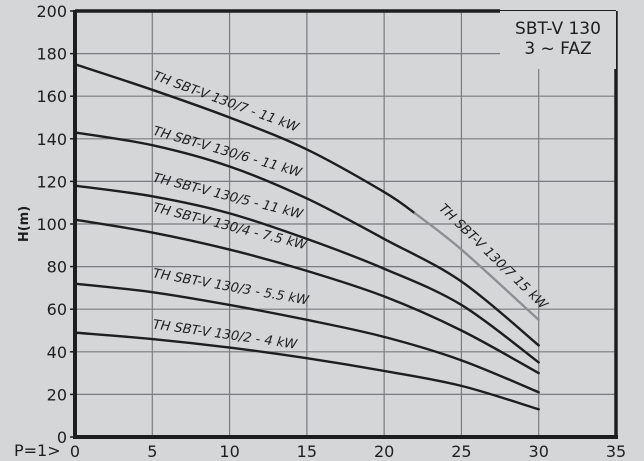  Describe the element at coordinates (57, 394) in the screenshot. I see `y-tick-label: 20` at that location.